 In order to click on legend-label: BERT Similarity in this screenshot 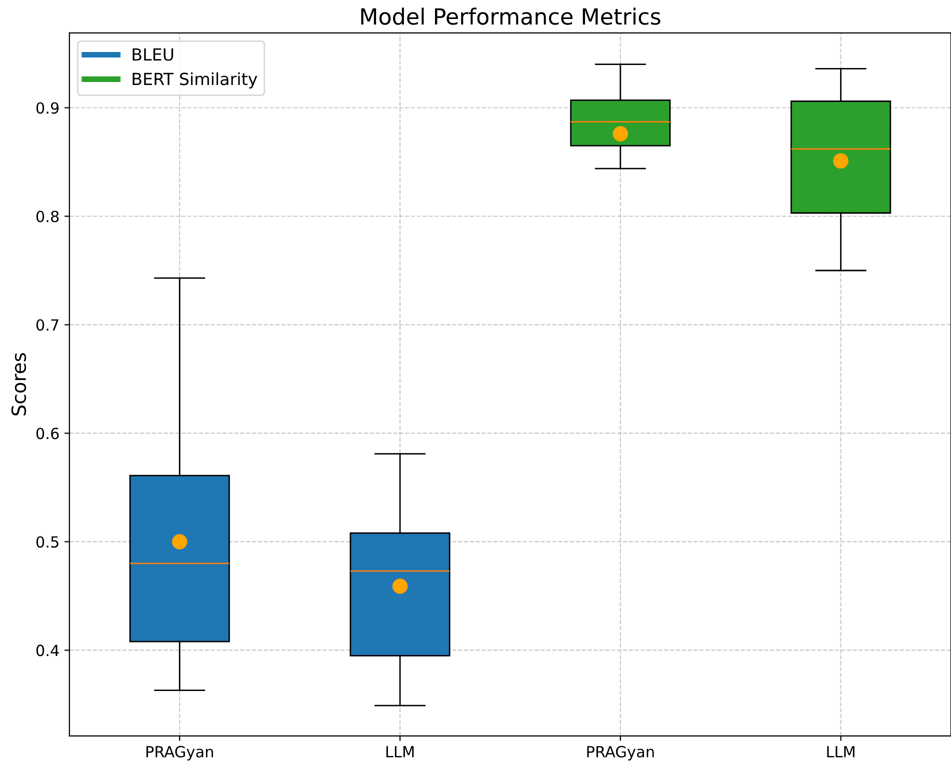, I will do `click(195, 80)`.